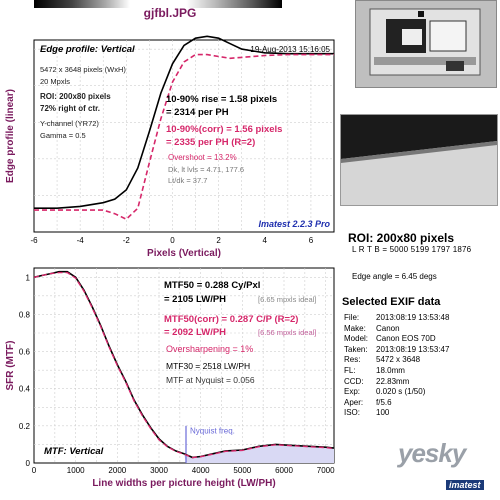 The image size is (500, 500). I want to click on exif-value: 22.83mm, so click(393, 381).